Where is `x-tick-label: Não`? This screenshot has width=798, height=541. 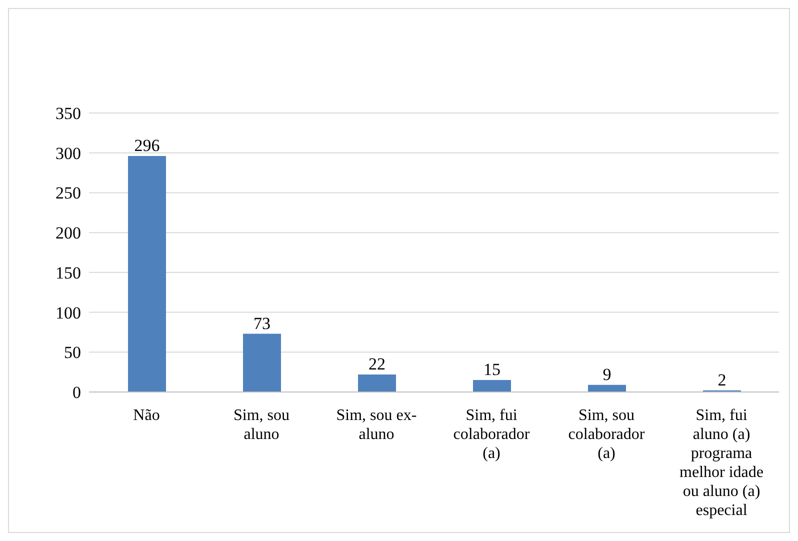
x-tick-label: Não is located at coordinates (146, 415).